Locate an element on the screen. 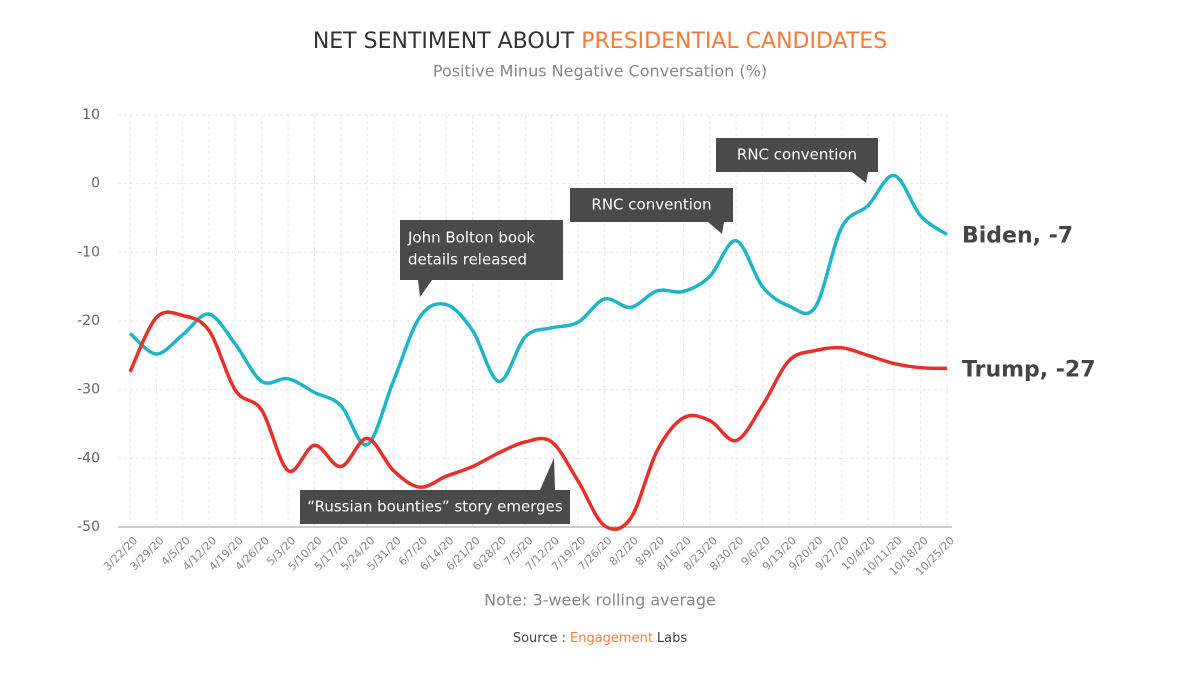  source: Source : Engagement Labs is located at coordinates (600, 638).